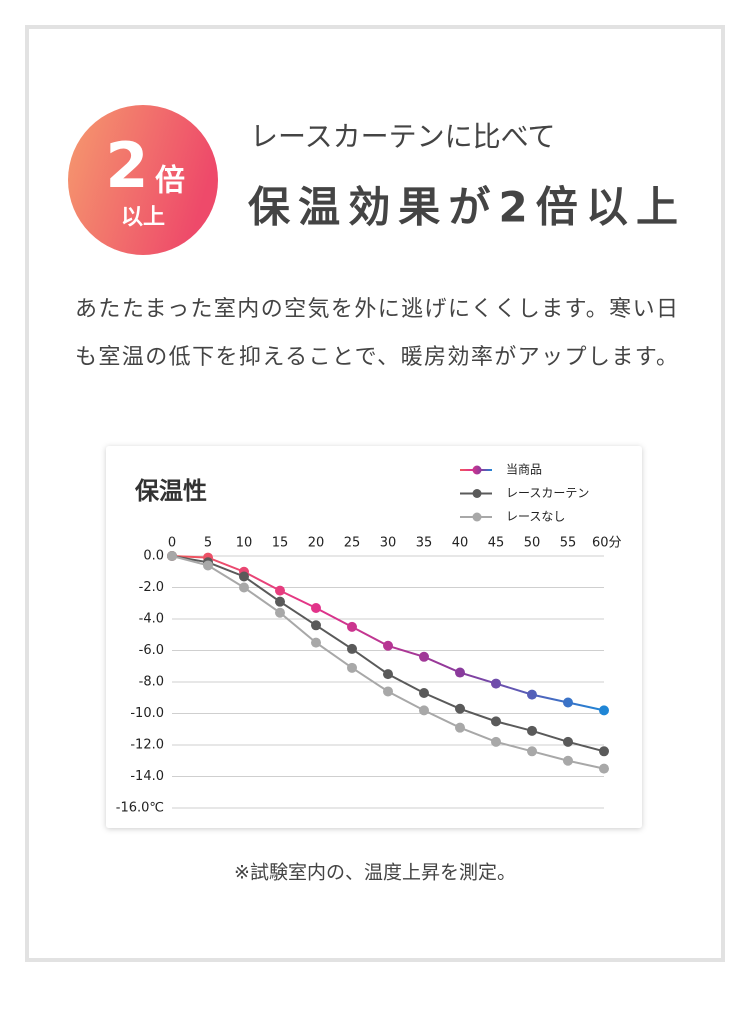 This screenshot has height=1010, width=750. What do you see at coordinates (375, 873) in the screenshot?
I see `note: ※試験室内の、温度上昇を測定。` at bounding box center [375, 873].